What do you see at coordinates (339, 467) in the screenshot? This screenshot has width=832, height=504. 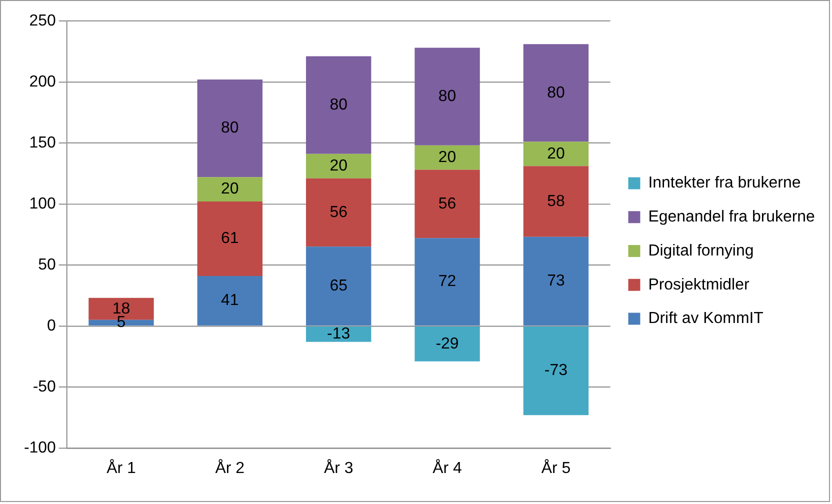 I see `x-tick-label: År 3` at bounding box center [339, 467].